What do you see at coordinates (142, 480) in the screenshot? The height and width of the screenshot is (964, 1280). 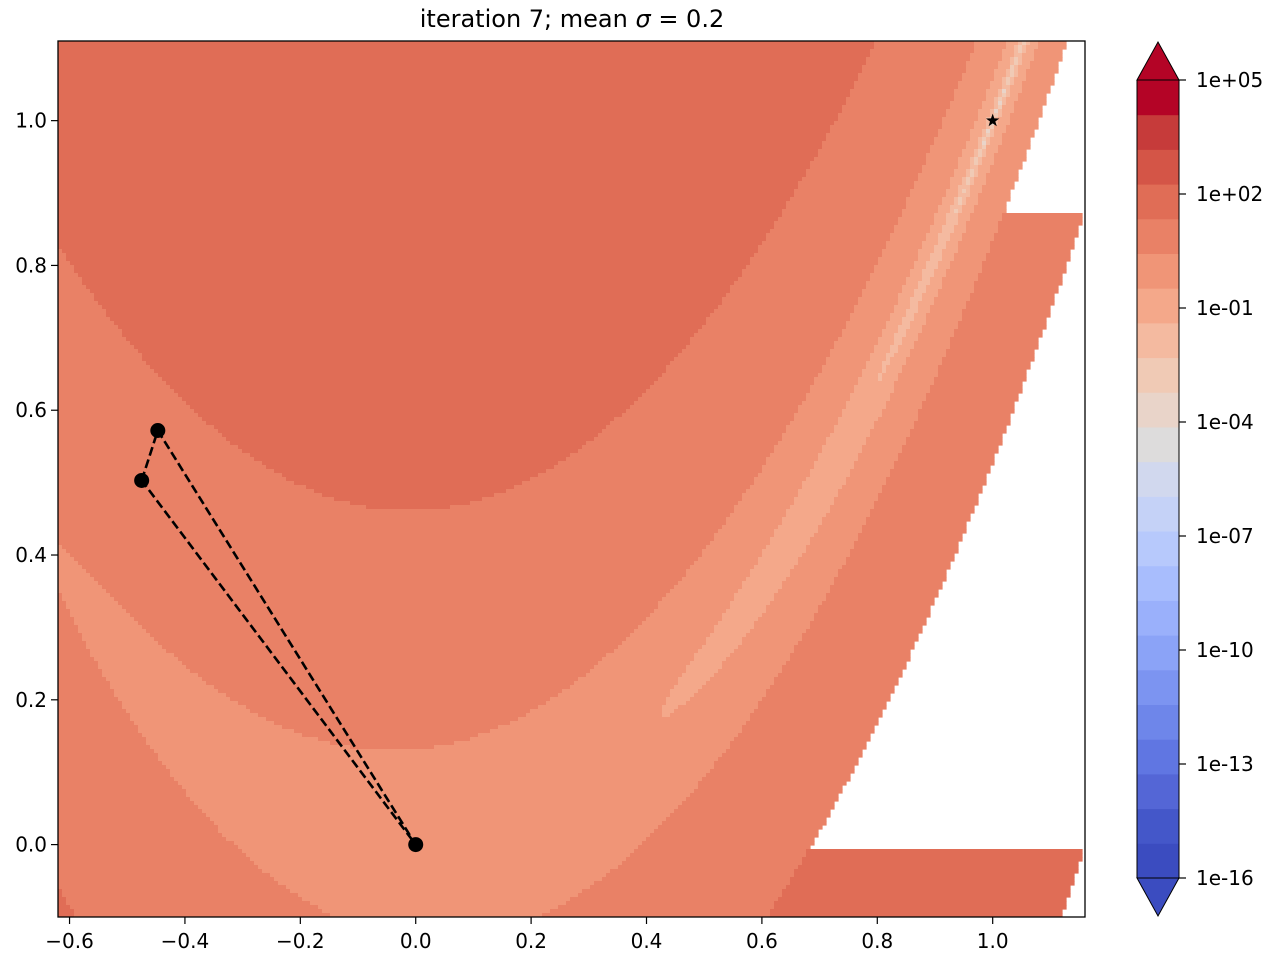 I see `simplex-vertex` at bounding box center [142, 480].